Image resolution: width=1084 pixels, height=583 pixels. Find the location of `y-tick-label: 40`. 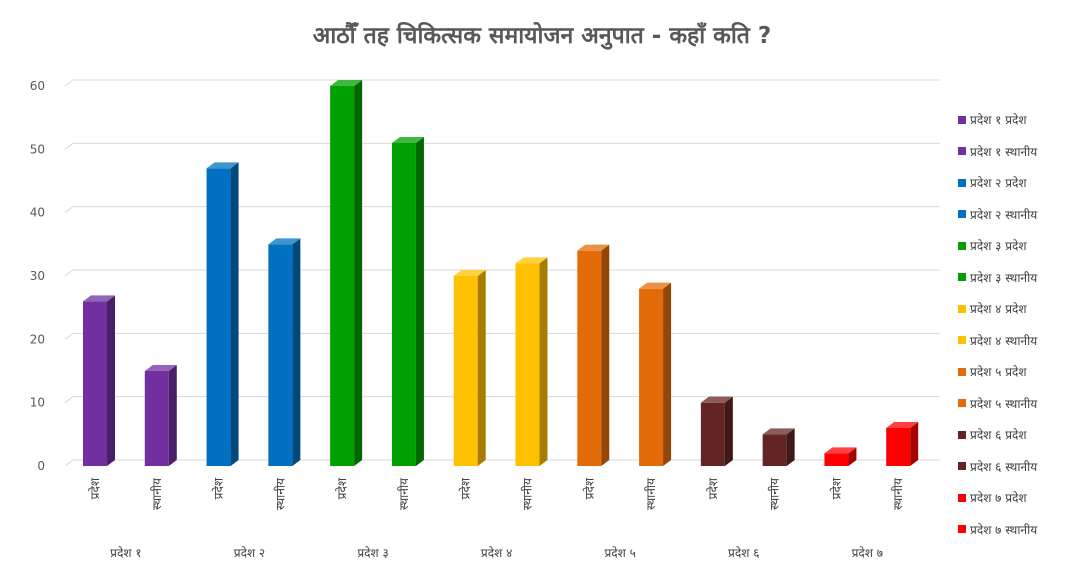

y-tick-label: 40 is located at coordinates (37, 213).